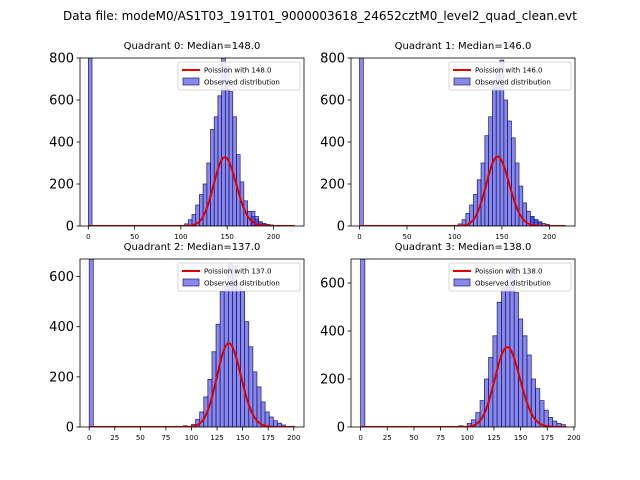  I want to click on legend: Poission with 137.0 Observed distribution, so click(239, 277).